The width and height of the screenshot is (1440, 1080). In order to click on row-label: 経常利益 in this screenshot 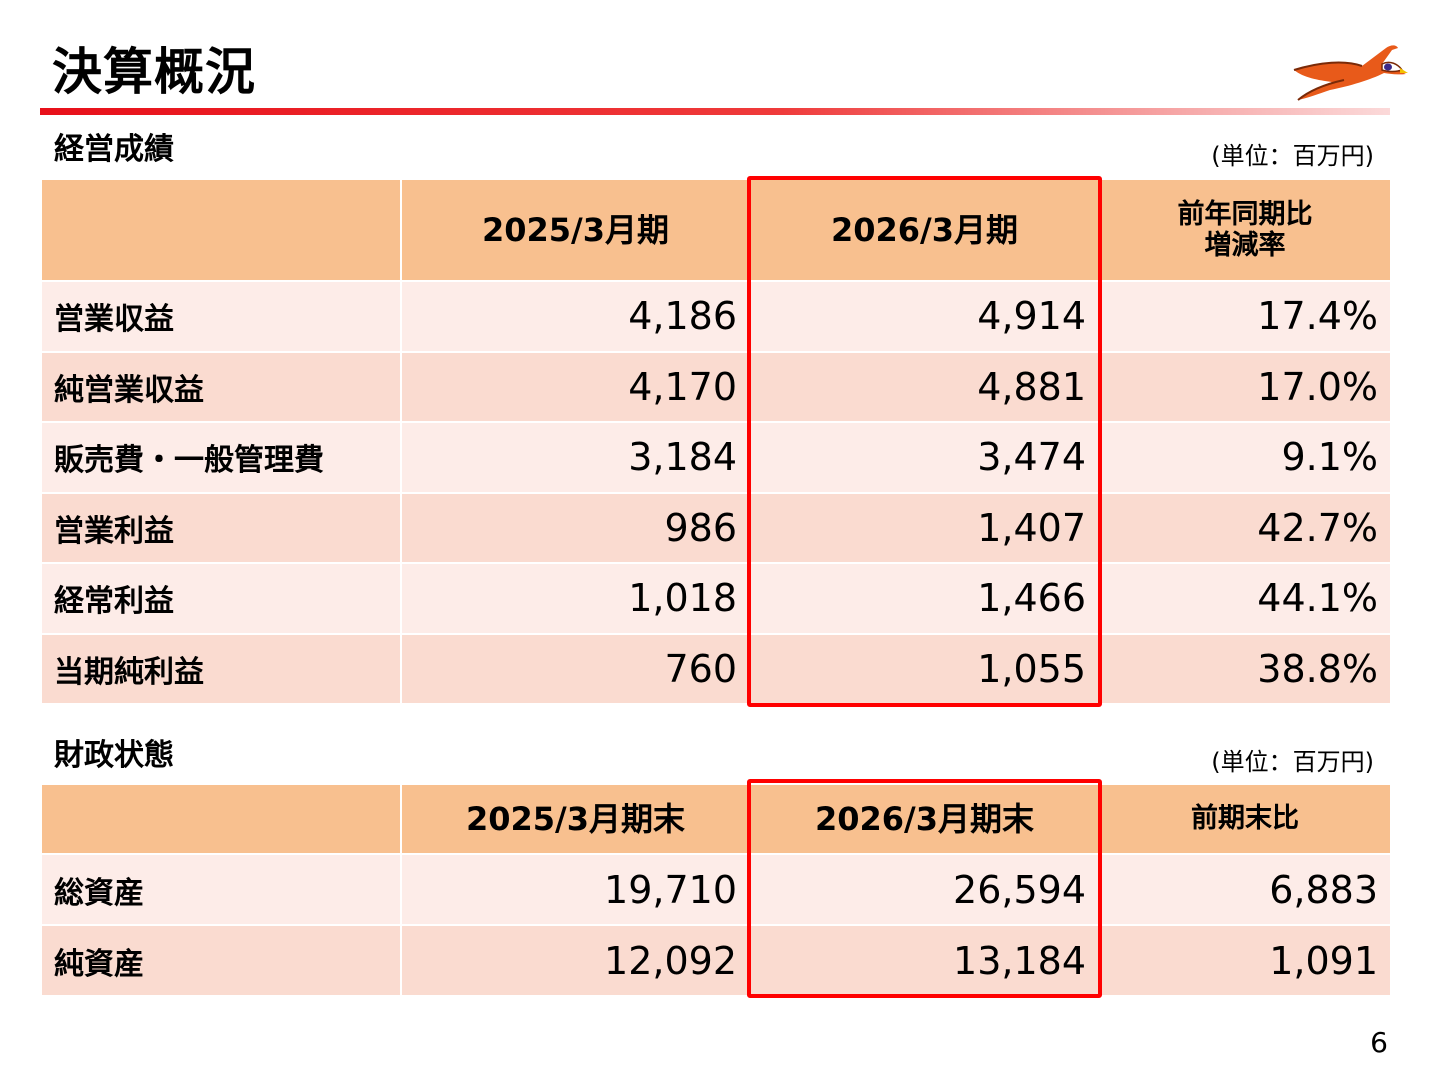, I will do `click(221, 598)`.